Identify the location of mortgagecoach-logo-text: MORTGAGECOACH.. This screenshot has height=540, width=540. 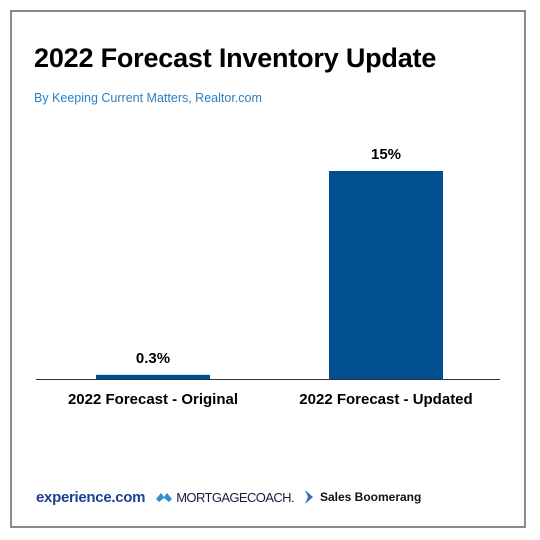
(235, 497).